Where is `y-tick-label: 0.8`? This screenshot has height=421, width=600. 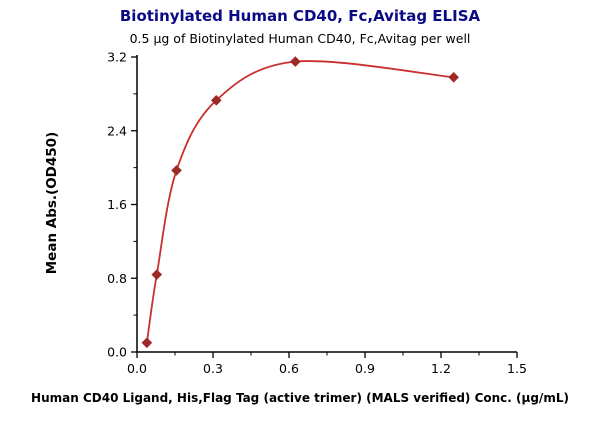 y-tick-label: 0.8 is located at coordinates (117, 278).